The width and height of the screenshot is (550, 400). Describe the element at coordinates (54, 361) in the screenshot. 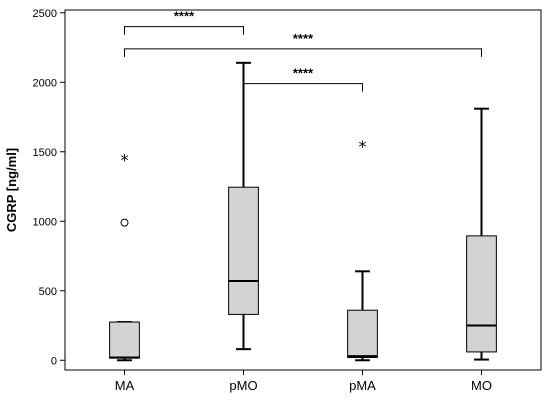

I see `y-tick-label: 0` at that location.